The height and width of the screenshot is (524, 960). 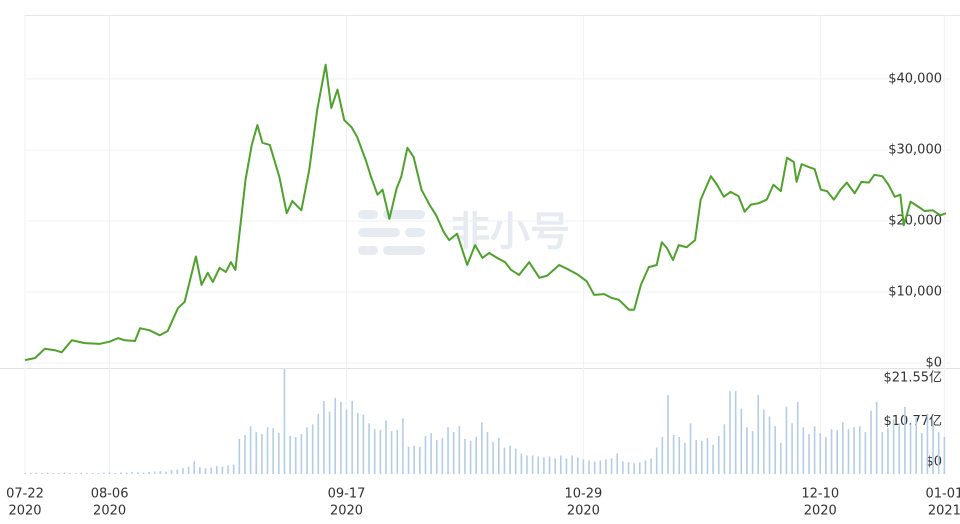 I want to click on x-tick-label: 12-10, so click(x=820, y=494).